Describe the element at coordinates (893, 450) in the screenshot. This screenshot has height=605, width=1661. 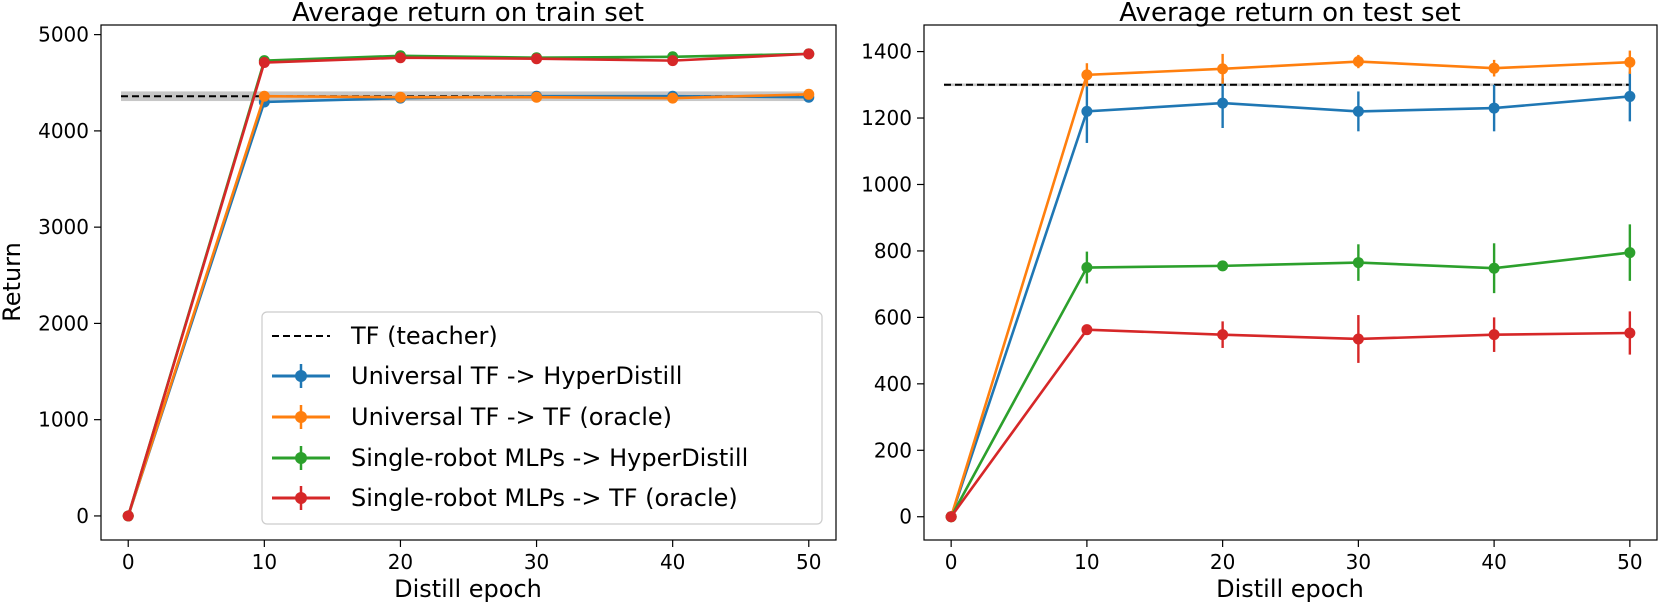
I see `y-tick-label: 200` at that location.